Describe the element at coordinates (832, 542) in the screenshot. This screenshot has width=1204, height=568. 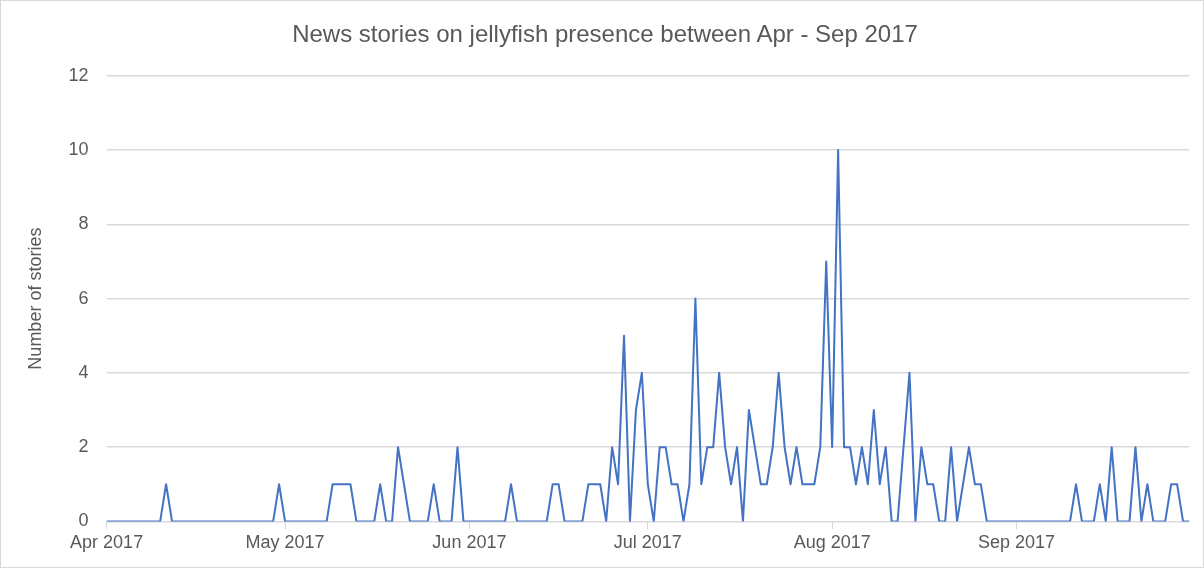
I see `x-tick-label: Aug 2017` at that location.